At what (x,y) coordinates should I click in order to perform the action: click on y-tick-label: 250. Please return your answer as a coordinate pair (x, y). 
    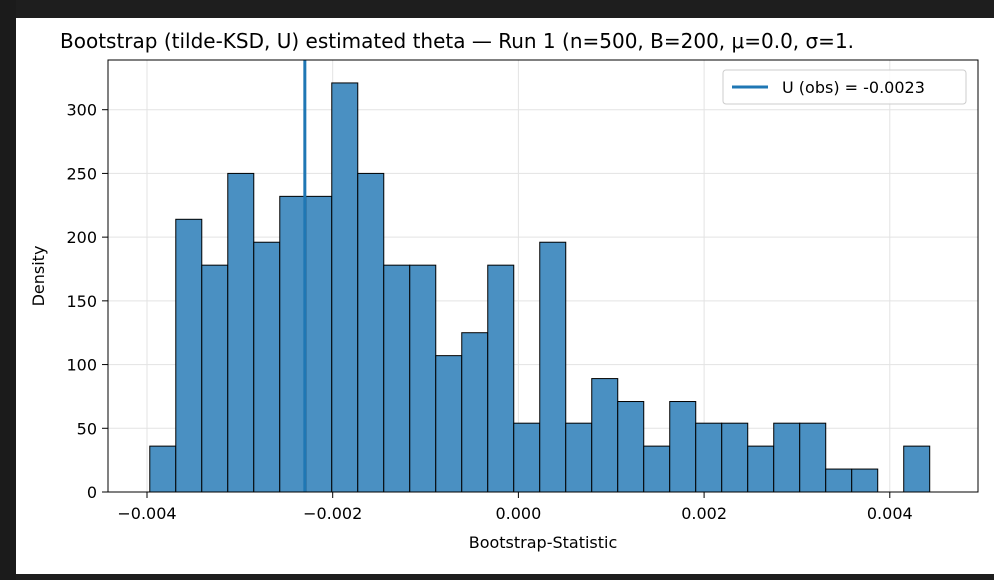
    Looking at the image, I should click on (81, 173).